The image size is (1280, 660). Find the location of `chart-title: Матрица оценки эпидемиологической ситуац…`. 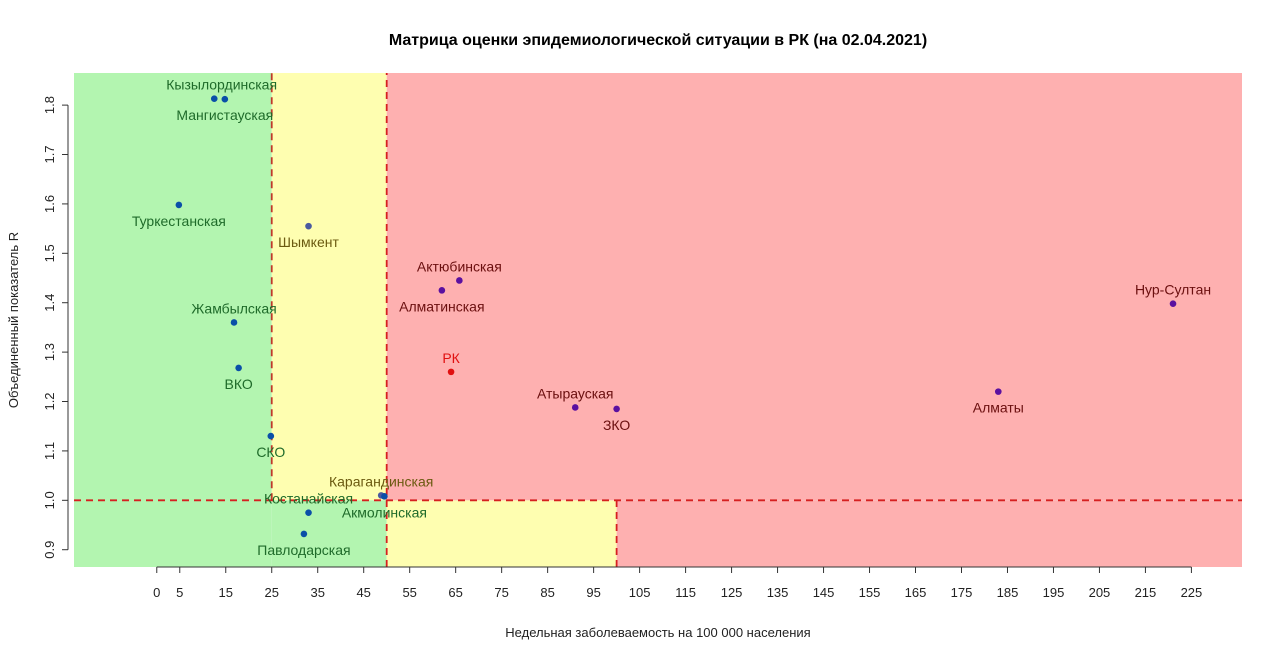

chart-title: Матрица оценки эпидемиологической ситуац… is located at coordinates (658, 40).